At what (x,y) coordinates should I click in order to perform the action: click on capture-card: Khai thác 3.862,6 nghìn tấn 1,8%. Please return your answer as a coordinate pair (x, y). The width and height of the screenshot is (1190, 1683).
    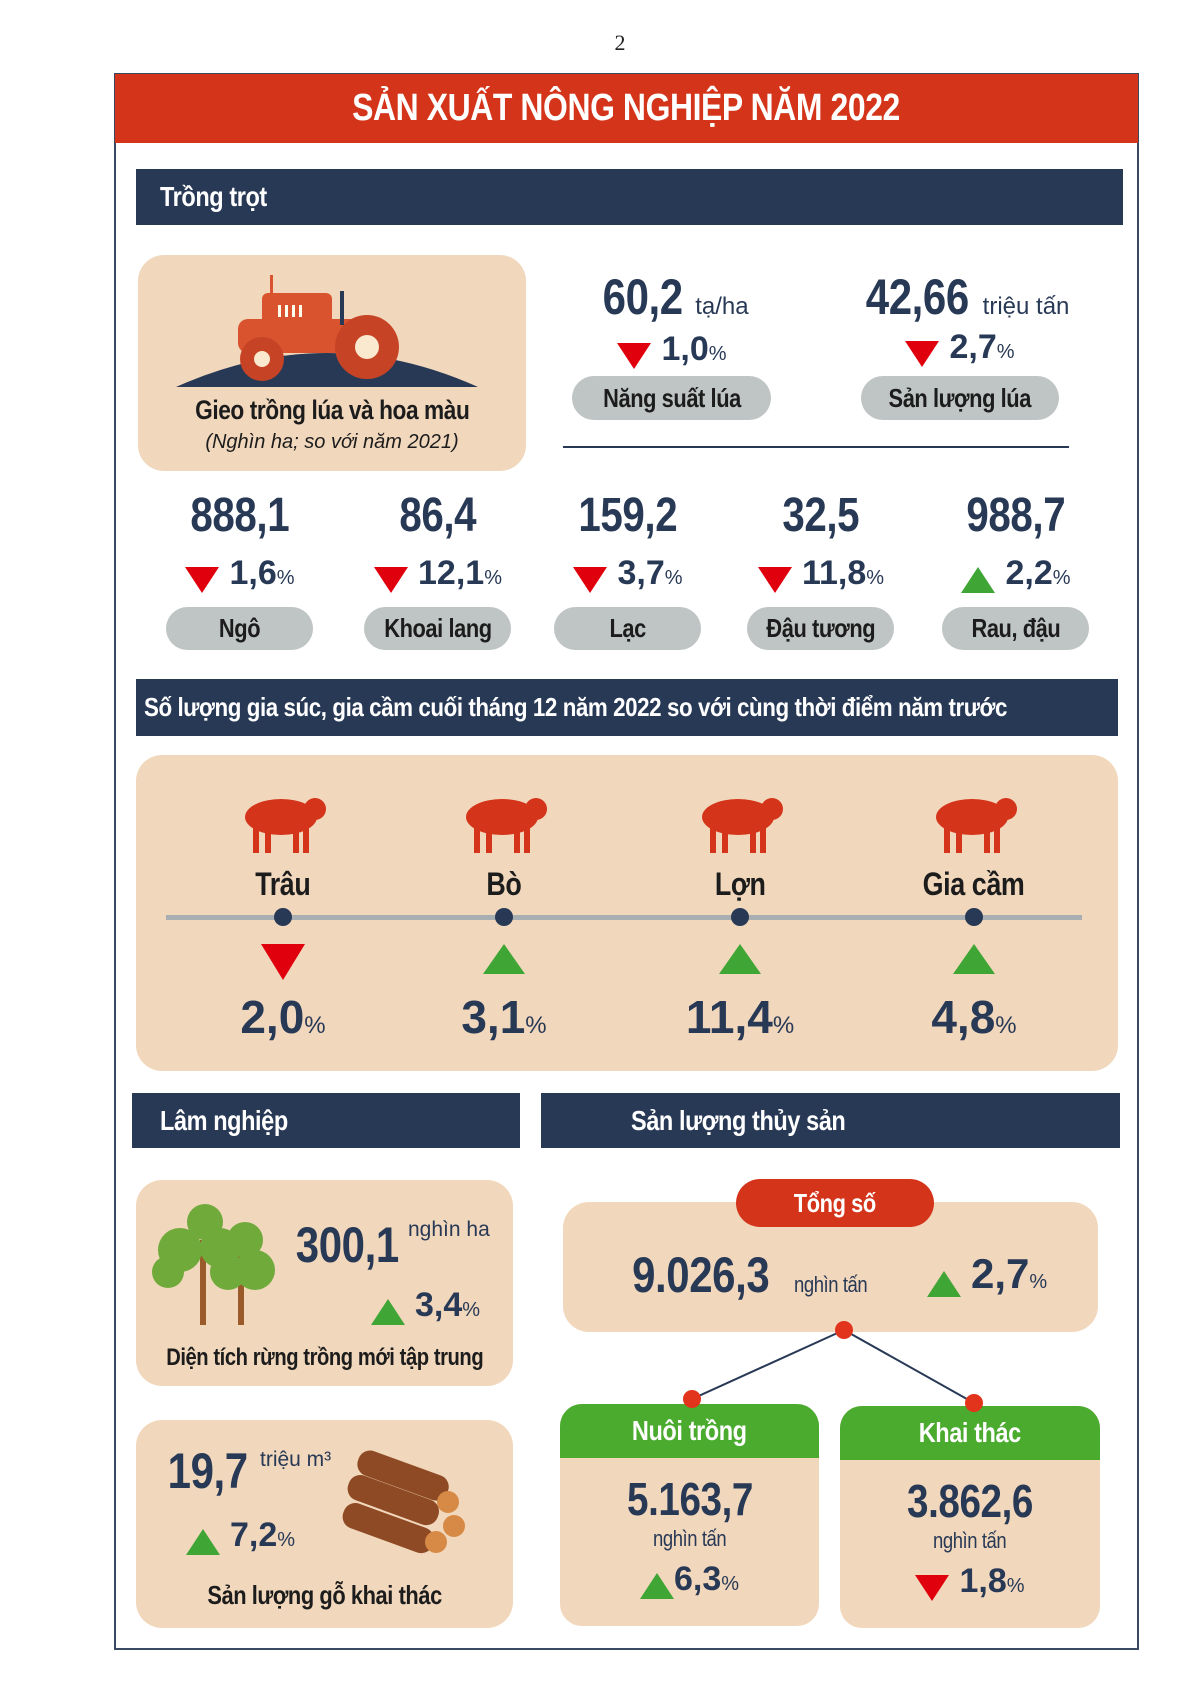
    Looking at the image, I should click on (970, 1517).